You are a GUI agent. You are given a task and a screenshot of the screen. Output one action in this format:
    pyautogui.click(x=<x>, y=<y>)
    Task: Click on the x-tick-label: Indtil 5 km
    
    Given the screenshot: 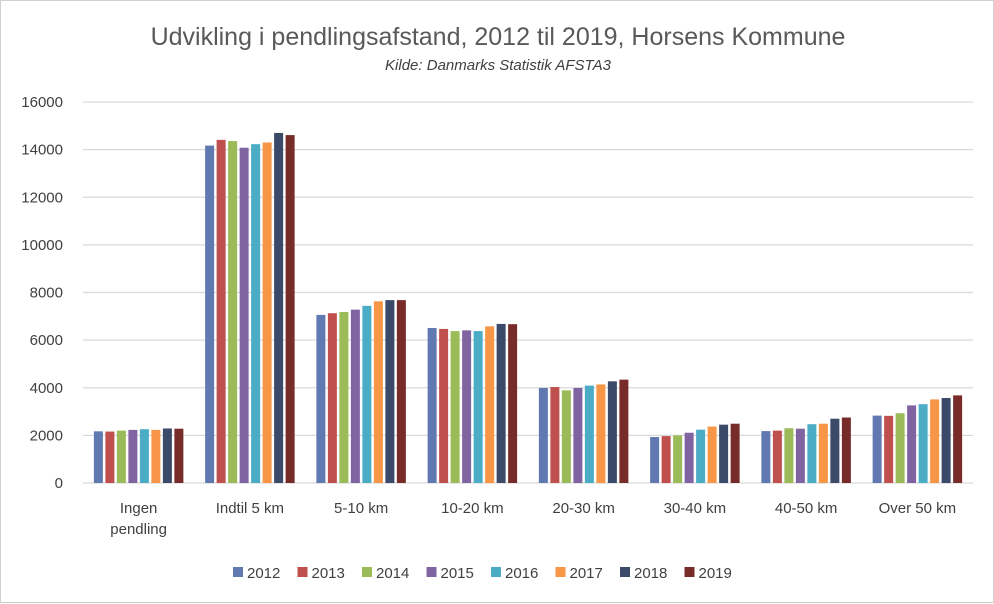 What is the action you would take?
    pyautogui.click(x=250, y=508)
    